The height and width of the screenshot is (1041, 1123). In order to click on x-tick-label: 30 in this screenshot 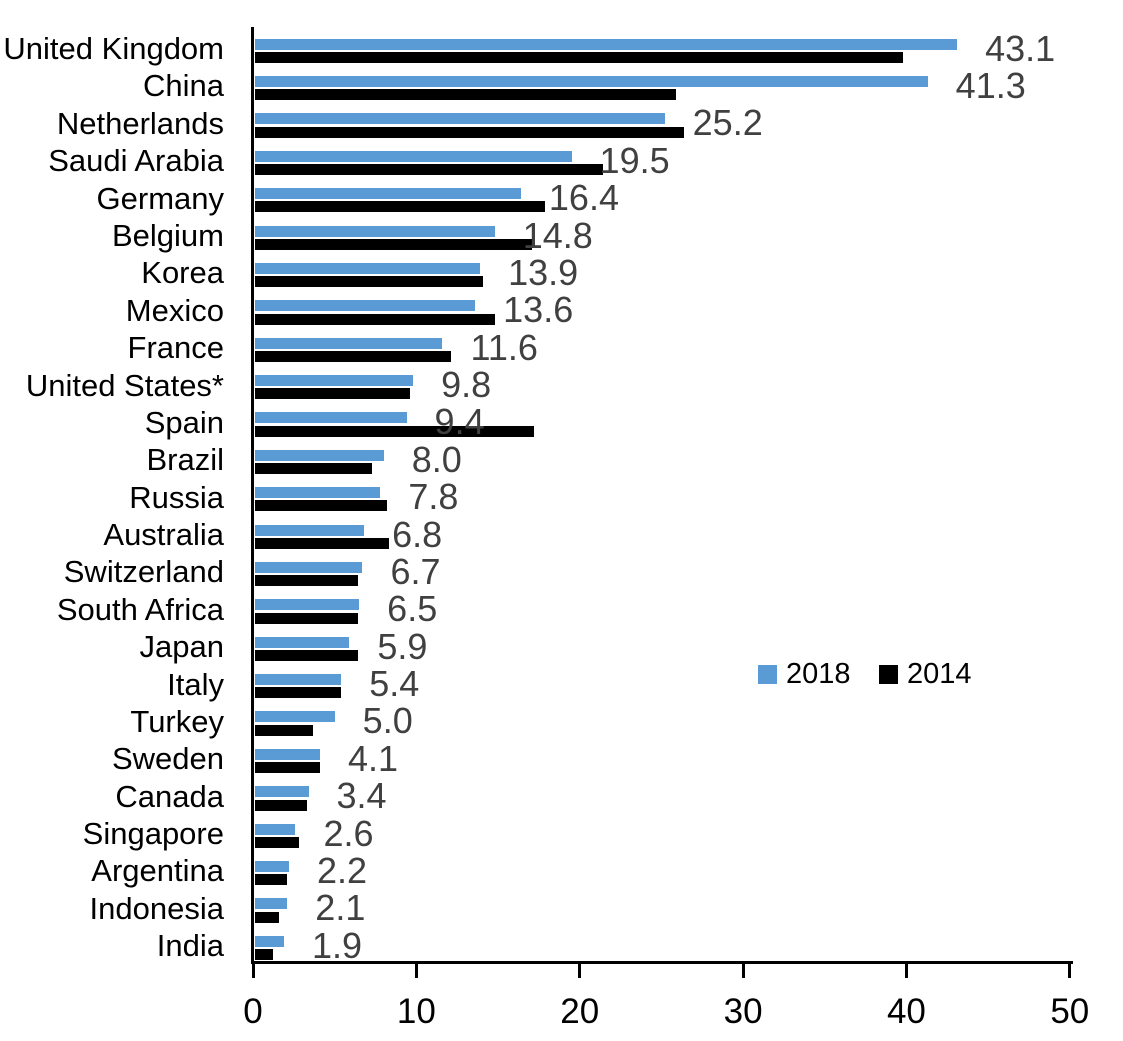, I will do `click(743, 1011)`.